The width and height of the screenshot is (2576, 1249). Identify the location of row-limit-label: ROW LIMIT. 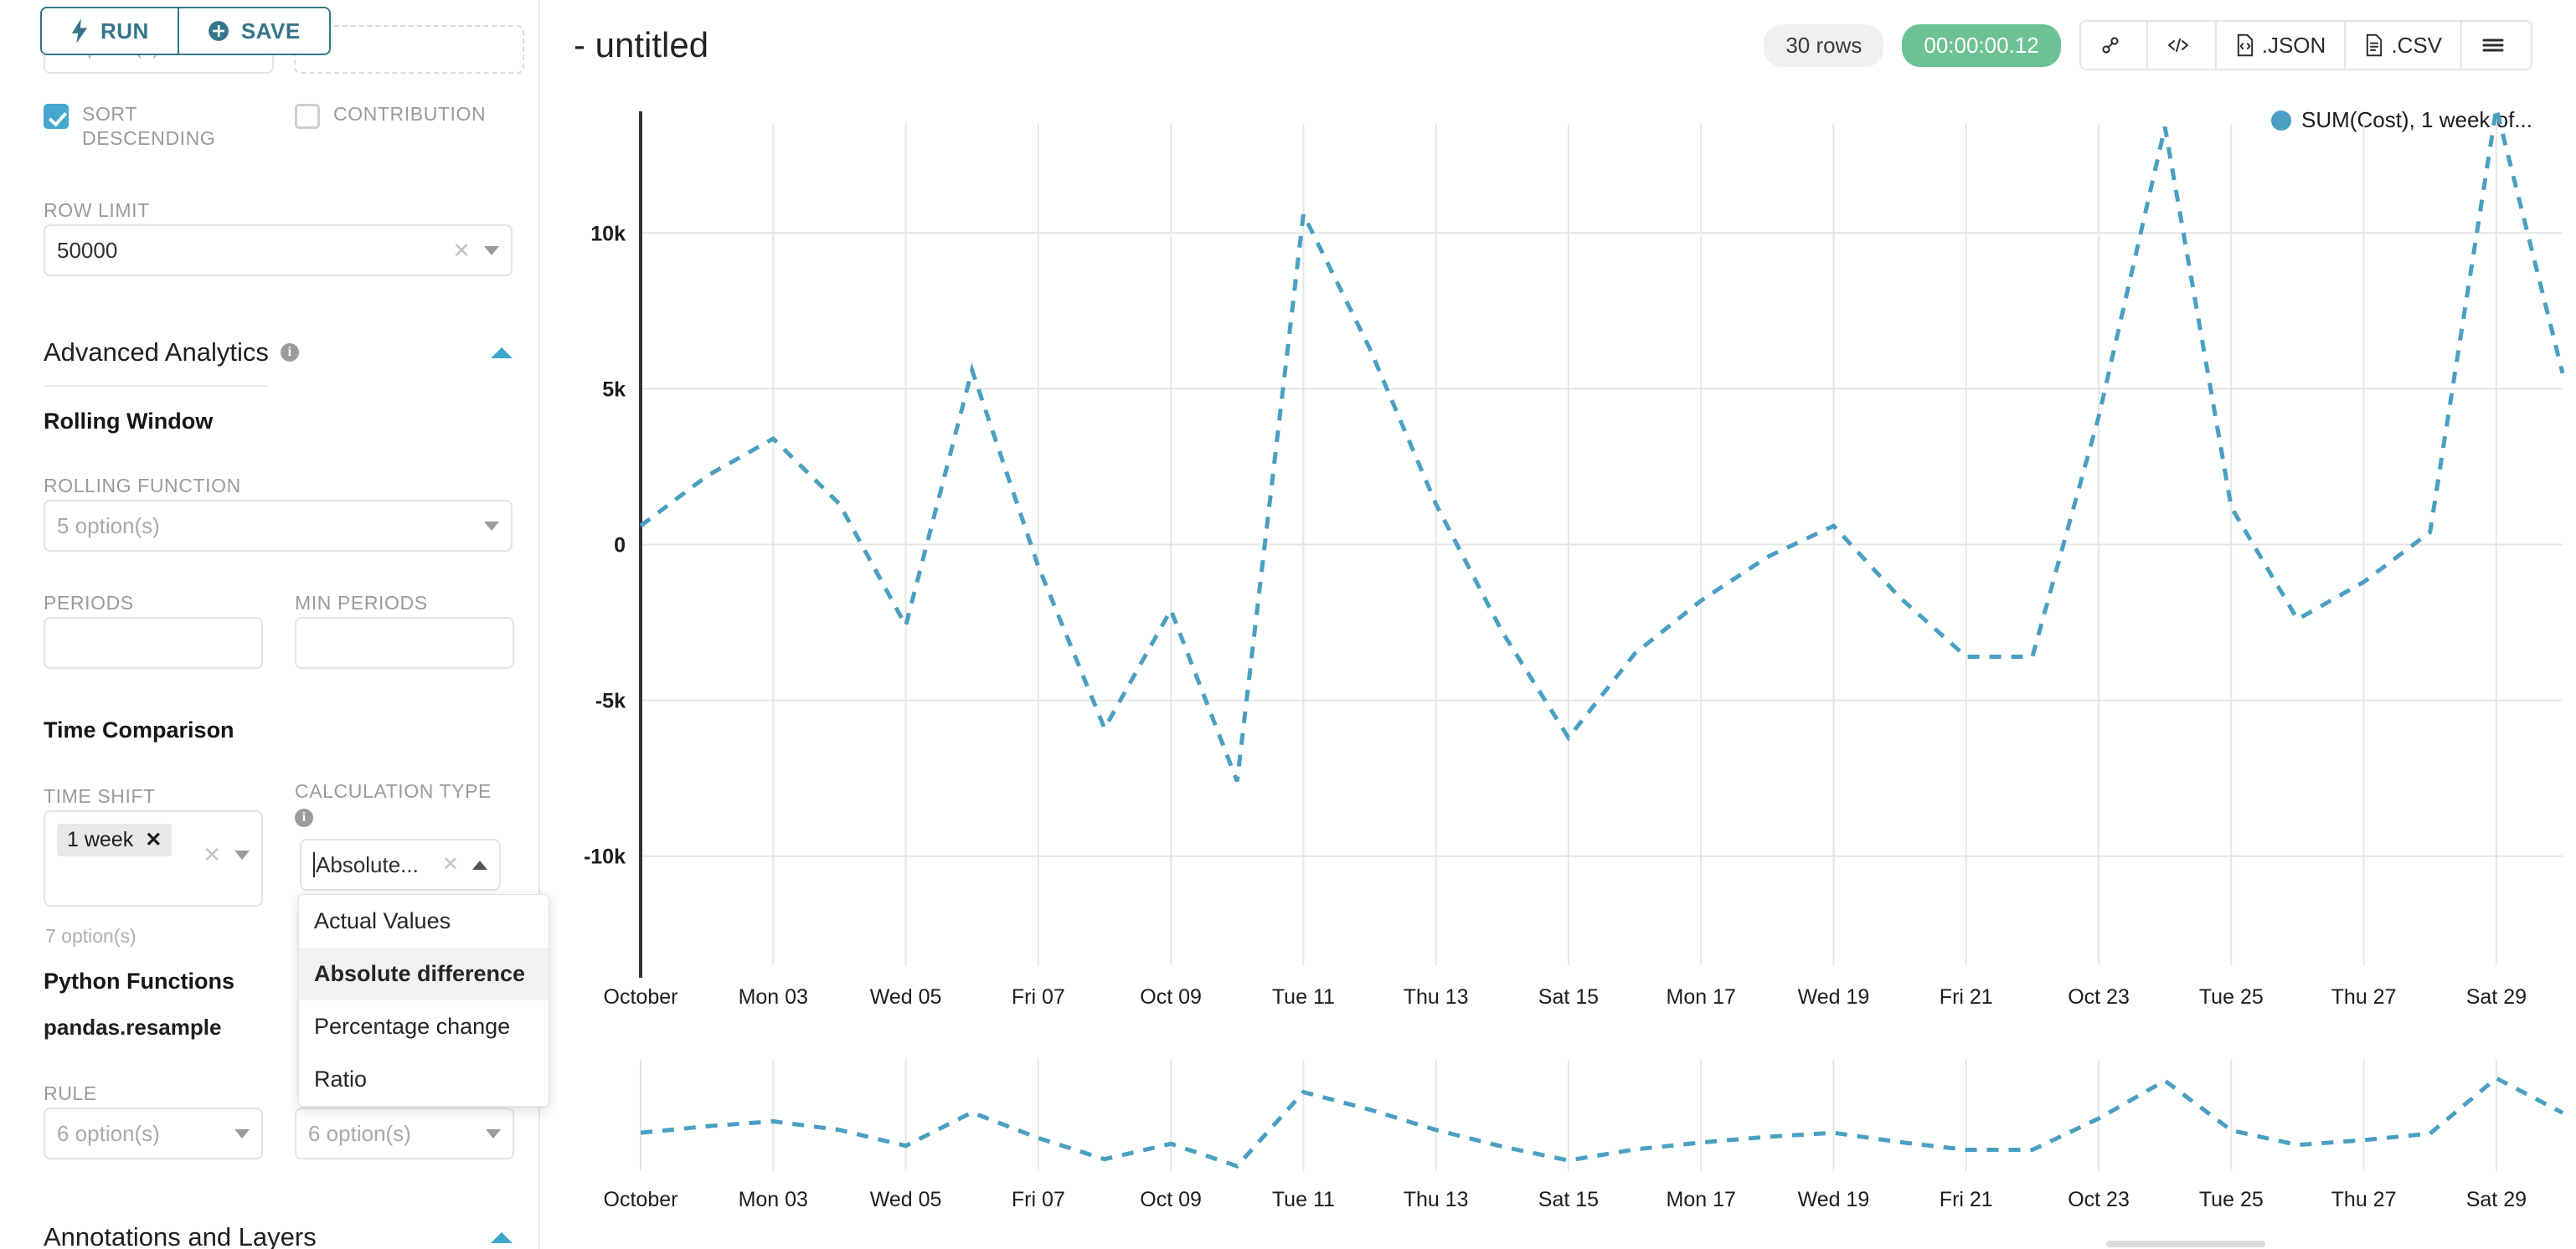
(97, 210).